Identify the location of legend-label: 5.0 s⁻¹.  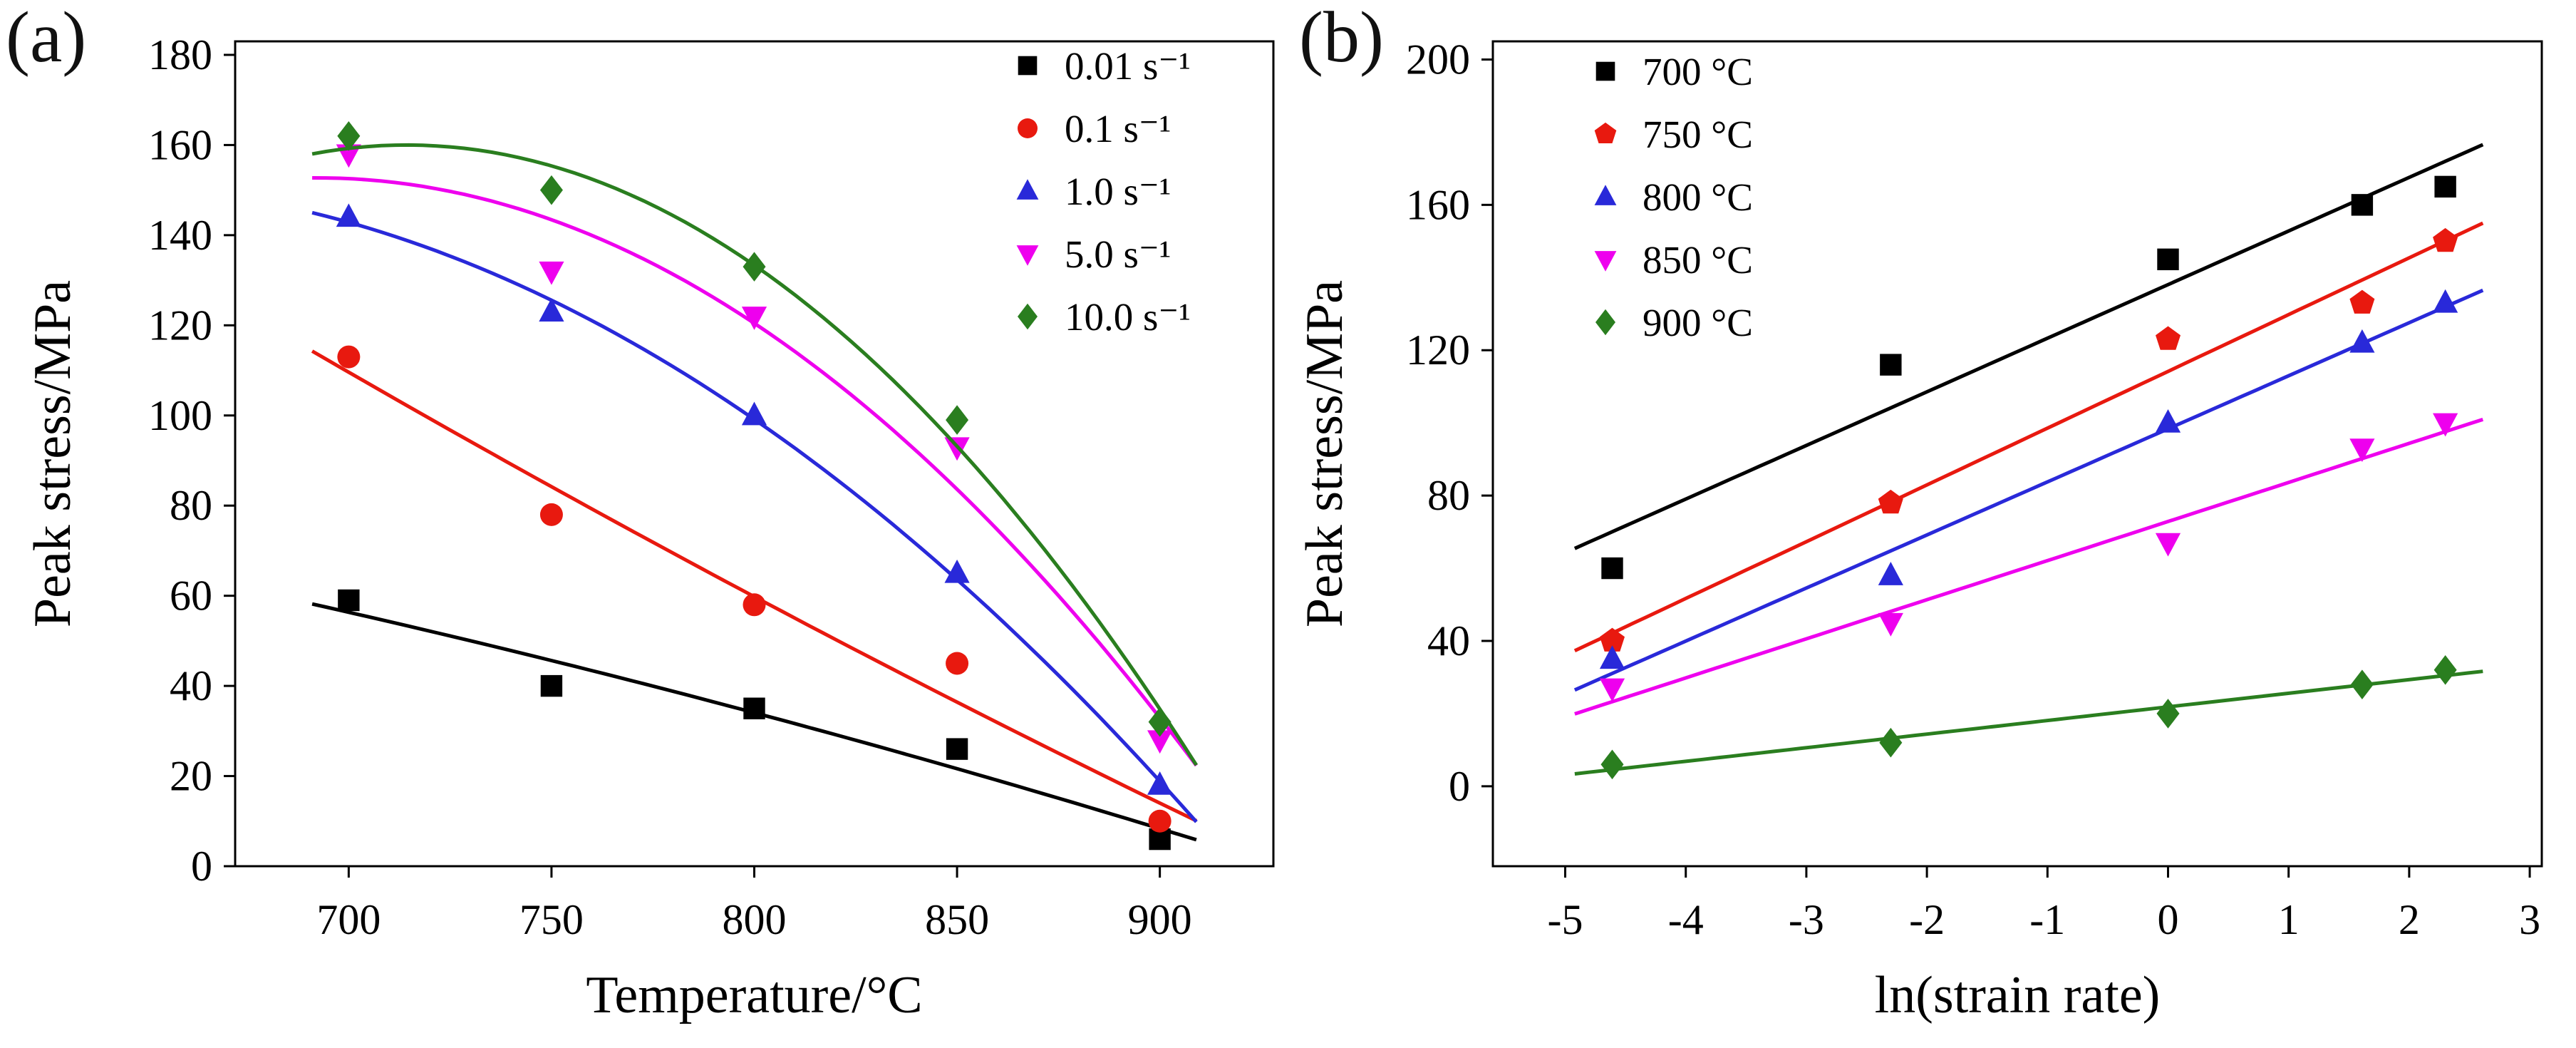
(1118, 254).